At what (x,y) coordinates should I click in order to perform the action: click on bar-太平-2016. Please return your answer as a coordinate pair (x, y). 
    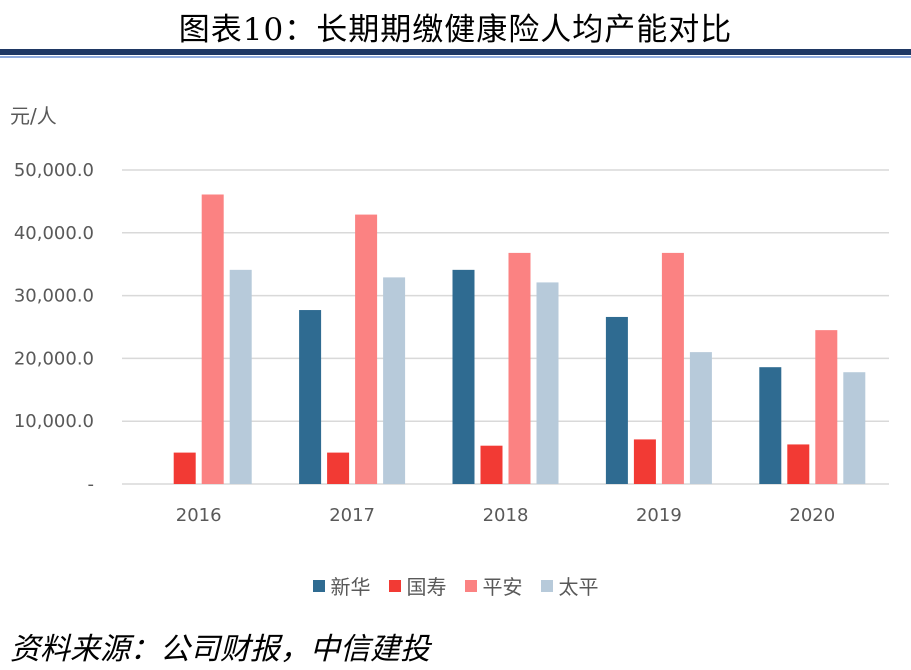
    Looking at the image, I should click on (240, 376).